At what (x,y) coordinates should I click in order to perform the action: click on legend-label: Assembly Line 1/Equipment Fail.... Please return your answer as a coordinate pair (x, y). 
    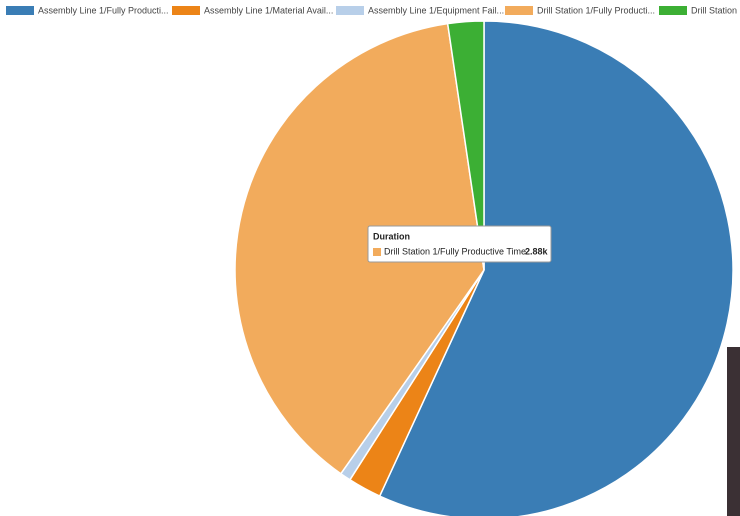
    Looking at the image, I should click on (436, 10).